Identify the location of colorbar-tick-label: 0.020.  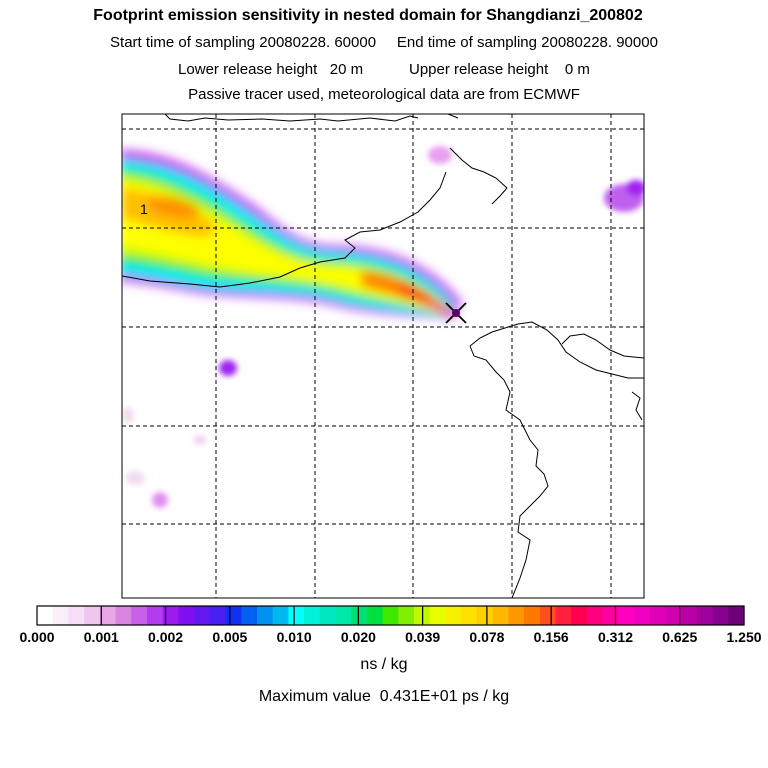
(358, 637).